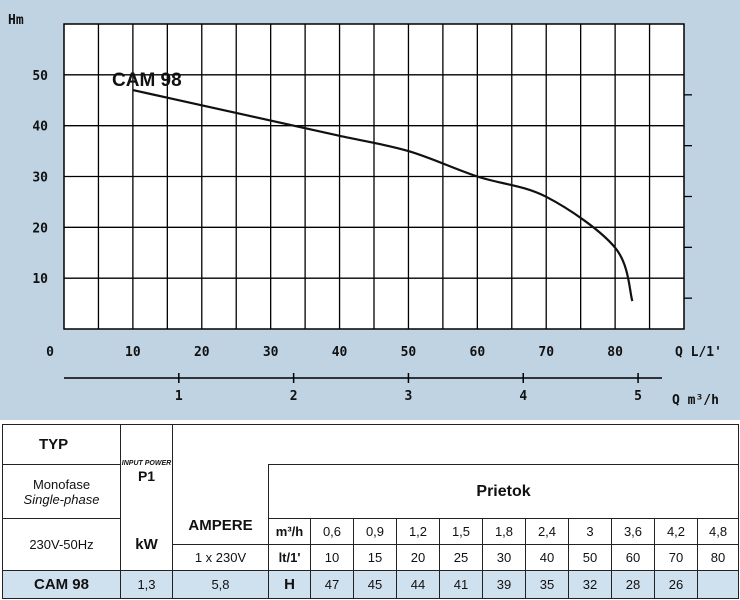 The height and width of the screenshot is (600, 740). What do you see at coordinates (179, 396) in the screenshot?
I see `secondary-x-tick-label: 1` at bounding box center [179, 396].